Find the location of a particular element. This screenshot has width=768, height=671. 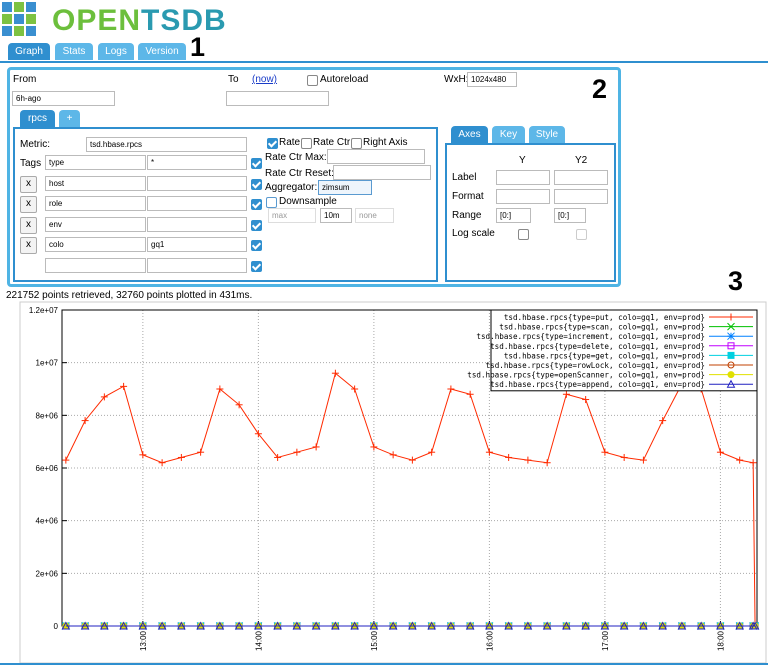

select: none is located at coordinates (374, 215).